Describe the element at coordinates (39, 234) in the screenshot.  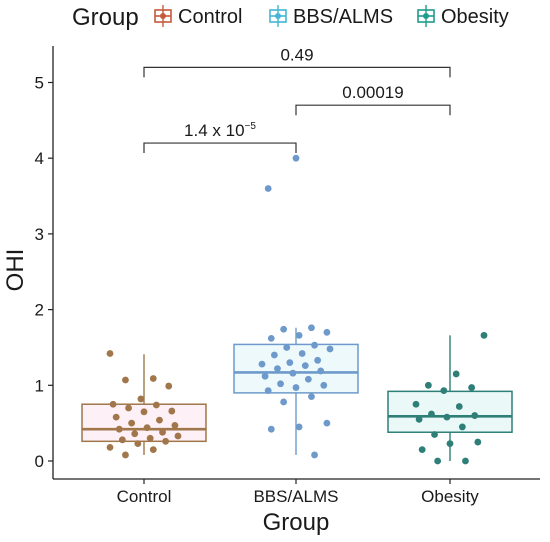
I see `y-tick-label: 3` at that location.